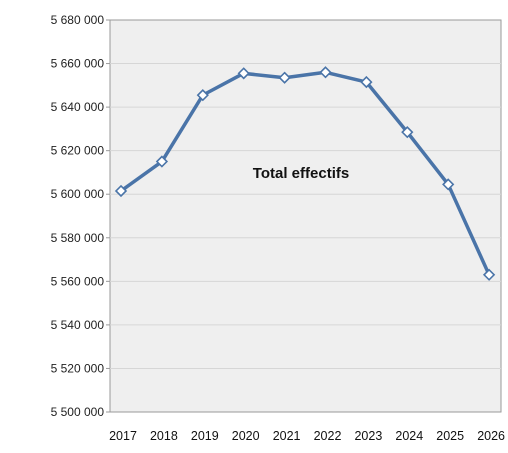 The height and width of the screenshot is (453, 508). Describe the element at coordinates (246, 436) in the screenshot. I see `x-tick-label: 2020` at that location.